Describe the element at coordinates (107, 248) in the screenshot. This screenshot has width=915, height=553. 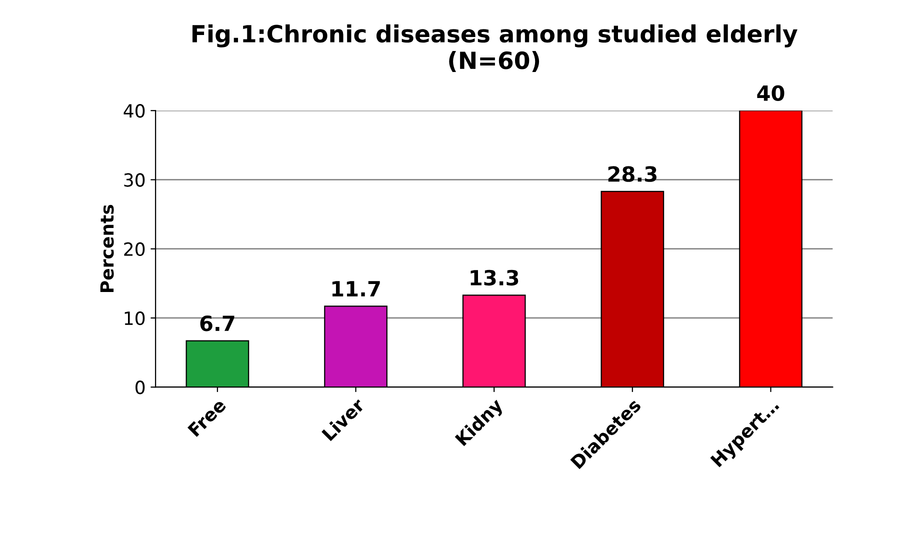
I see `y-axis-title: Percents` at that location.